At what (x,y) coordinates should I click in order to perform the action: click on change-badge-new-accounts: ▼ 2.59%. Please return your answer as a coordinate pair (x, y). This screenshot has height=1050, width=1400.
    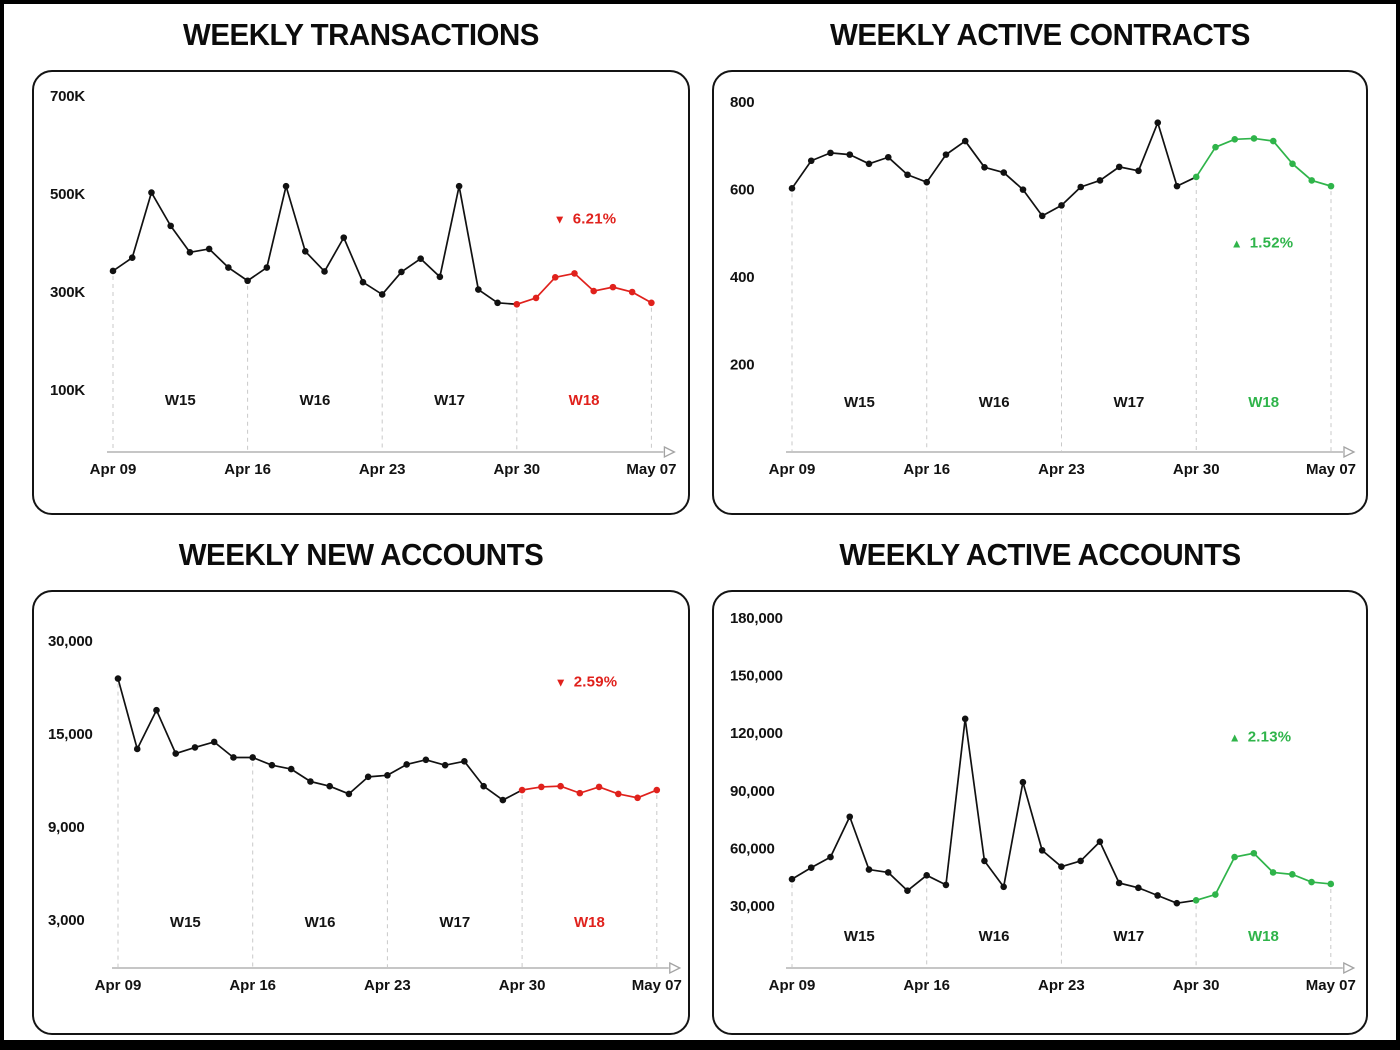
    Looking at the image, I should click on (586, 682).